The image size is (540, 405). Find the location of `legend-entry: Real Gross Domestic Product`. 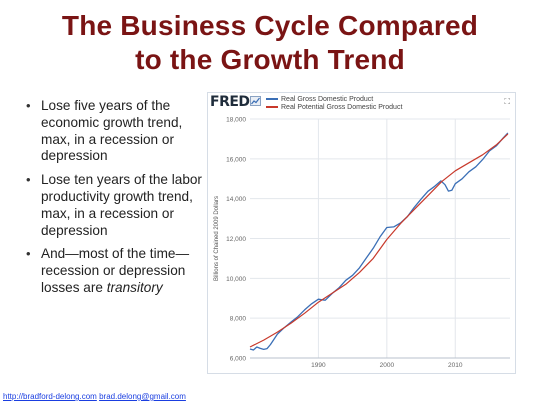

legend-entry: Real Gross Domestic Product is located at coordinates (334, 100).